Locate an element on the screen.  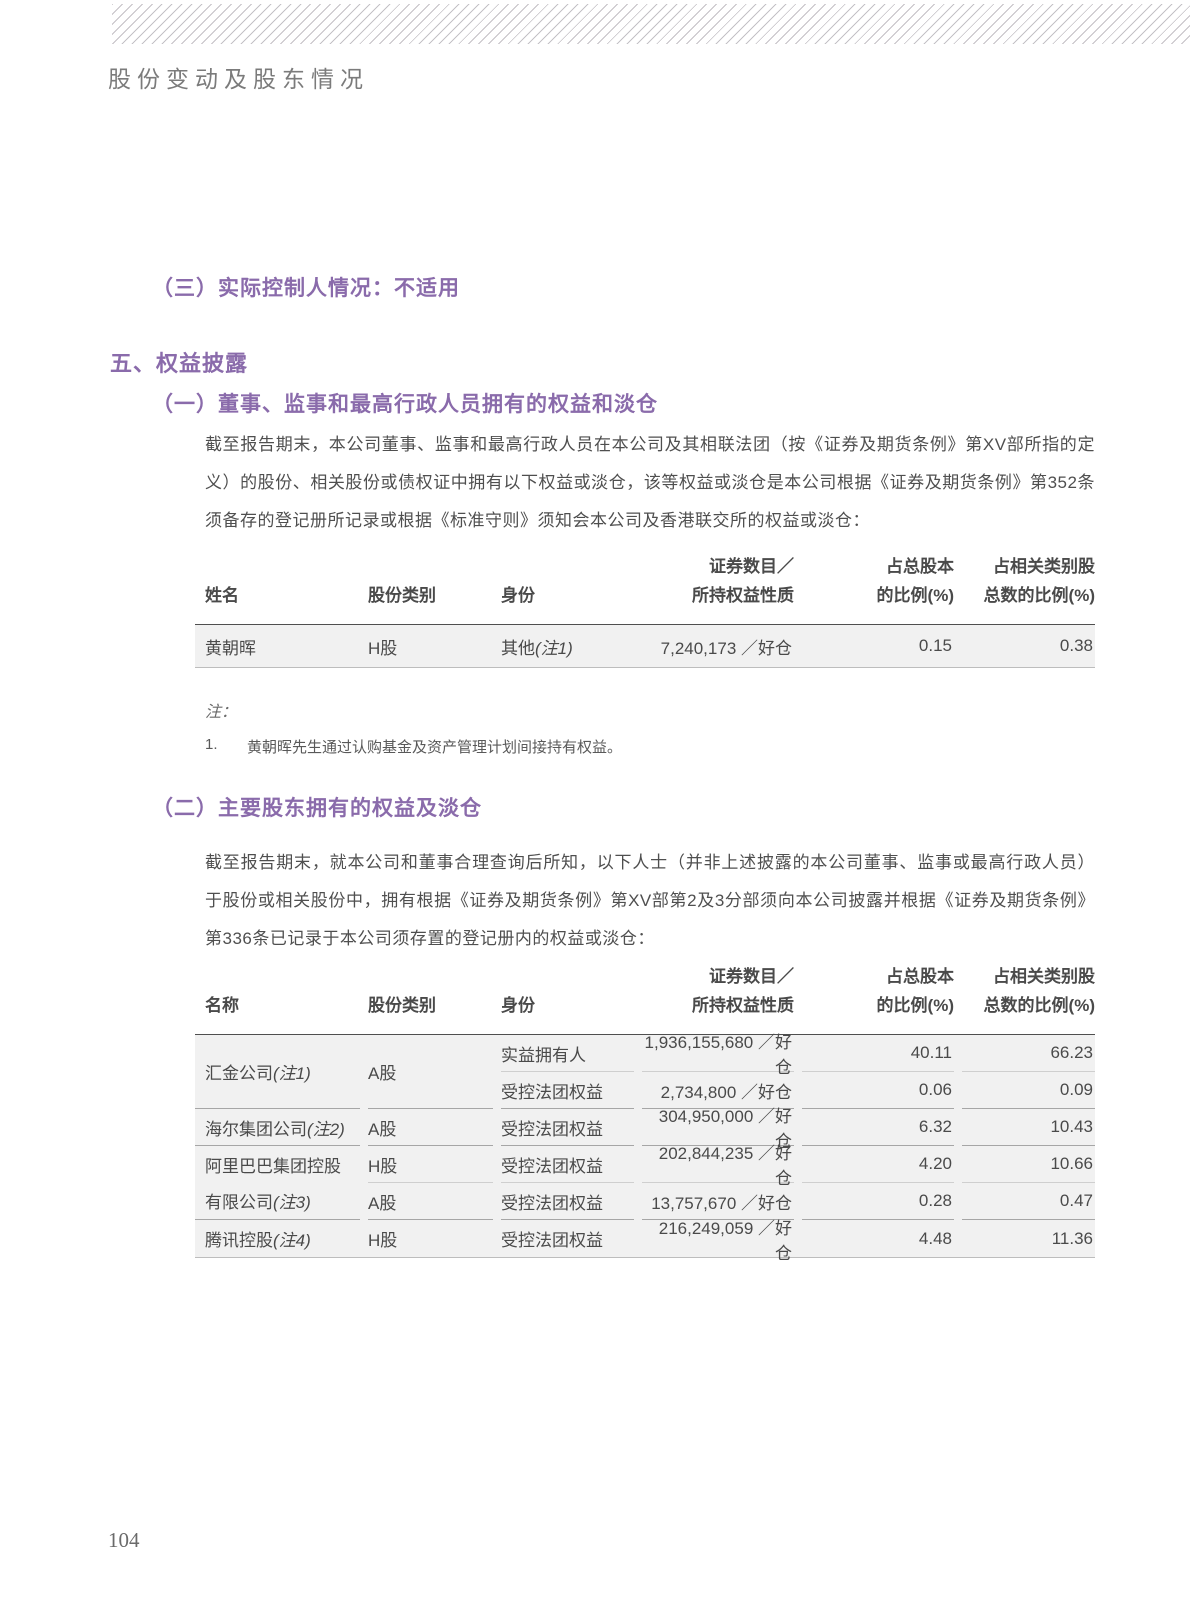
shareholder-name: 汇金公司 is located at coordinates (239, 1073).